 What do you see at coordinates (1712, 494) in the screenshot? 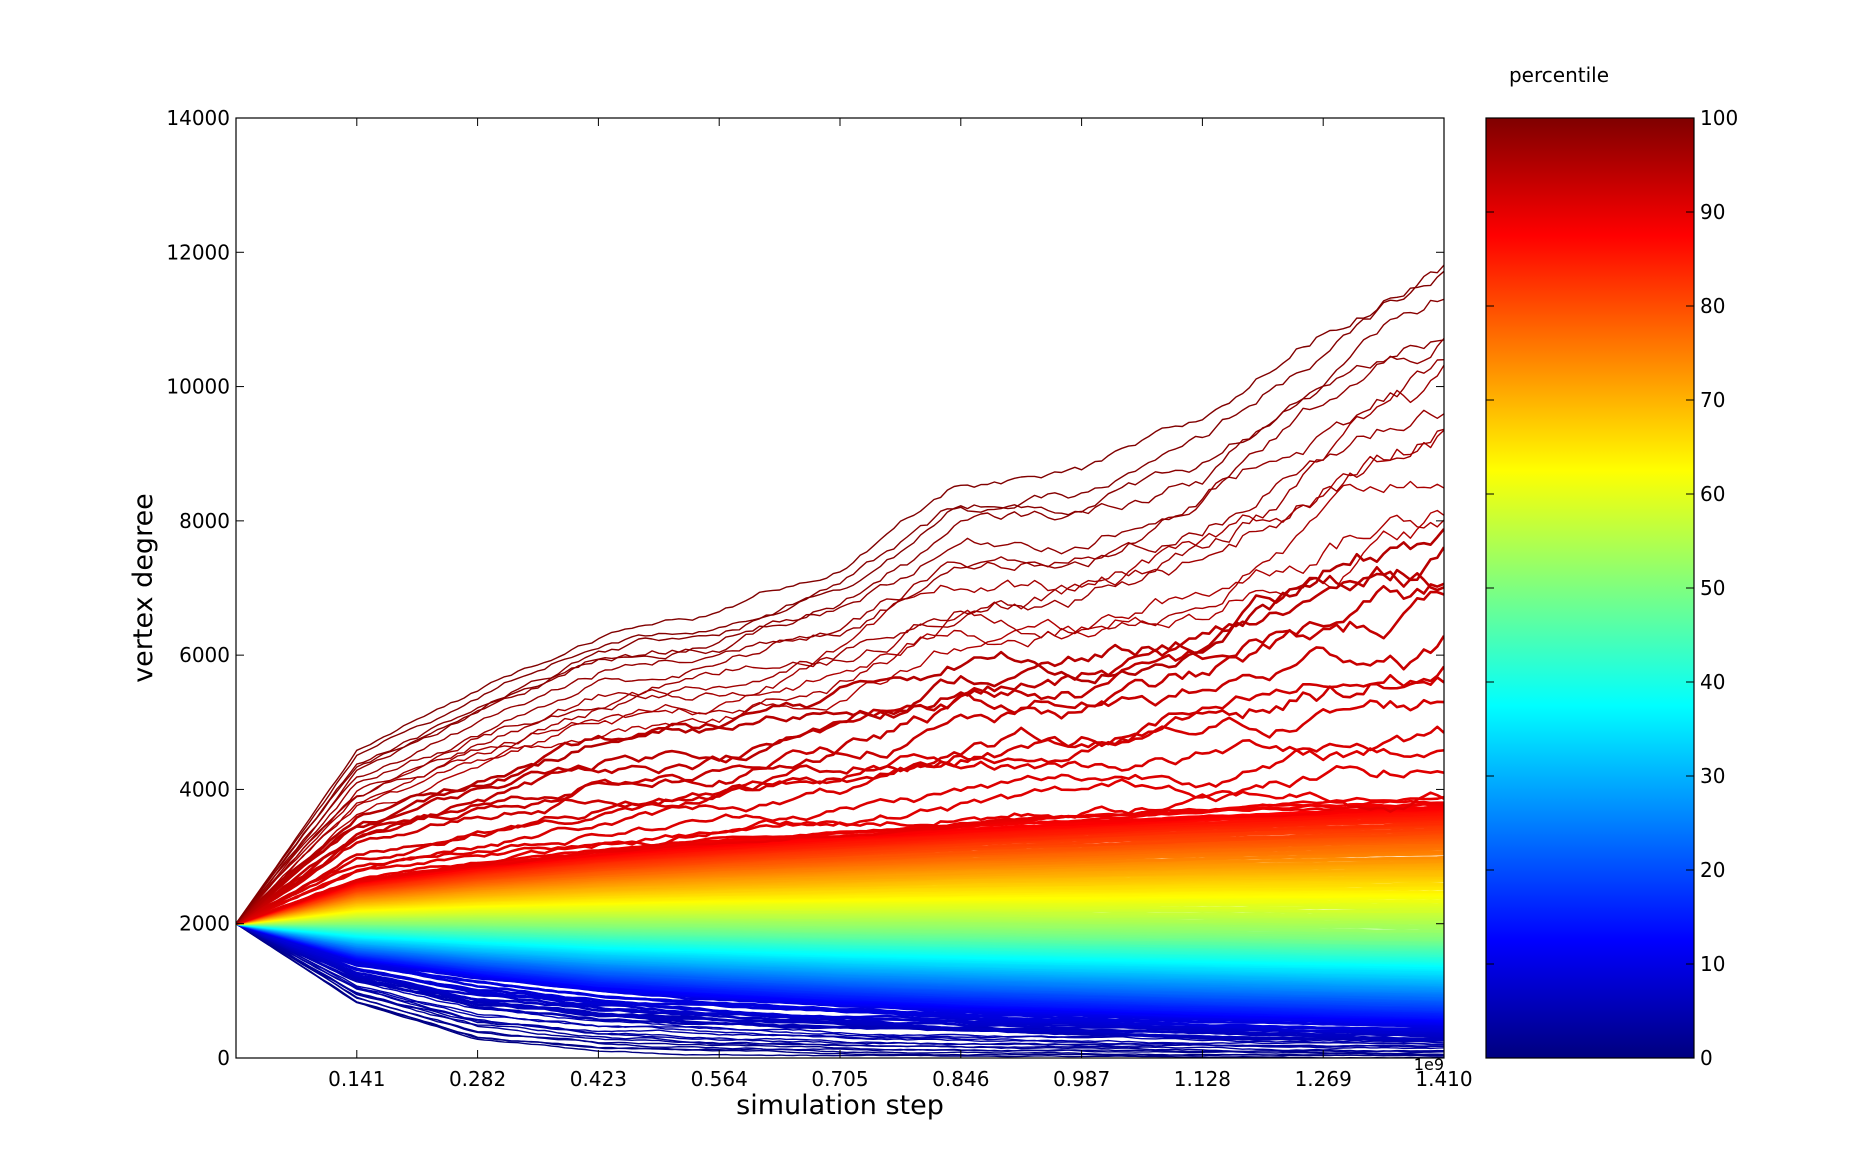
I see `colorbar-tick-label: 60` at bounding box center [1712, 494].